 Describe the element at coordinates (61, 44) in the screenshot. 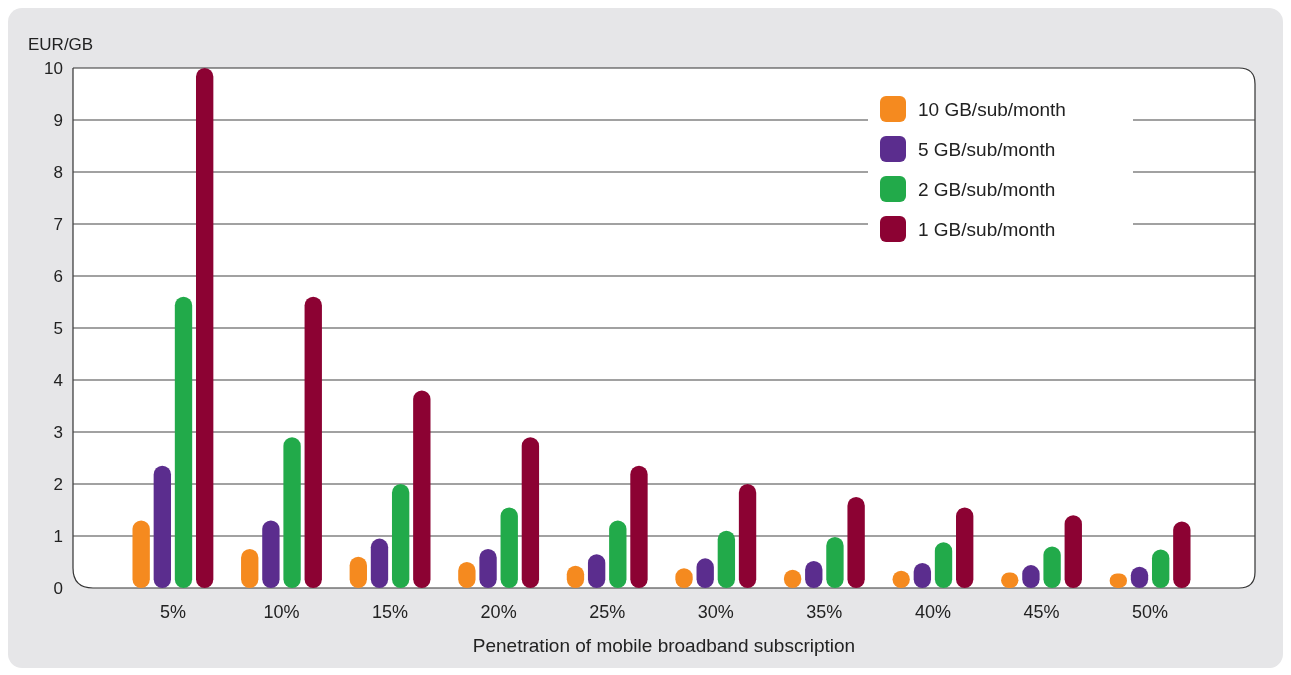

I see `y-axis-title: EUR/GB` at that location.